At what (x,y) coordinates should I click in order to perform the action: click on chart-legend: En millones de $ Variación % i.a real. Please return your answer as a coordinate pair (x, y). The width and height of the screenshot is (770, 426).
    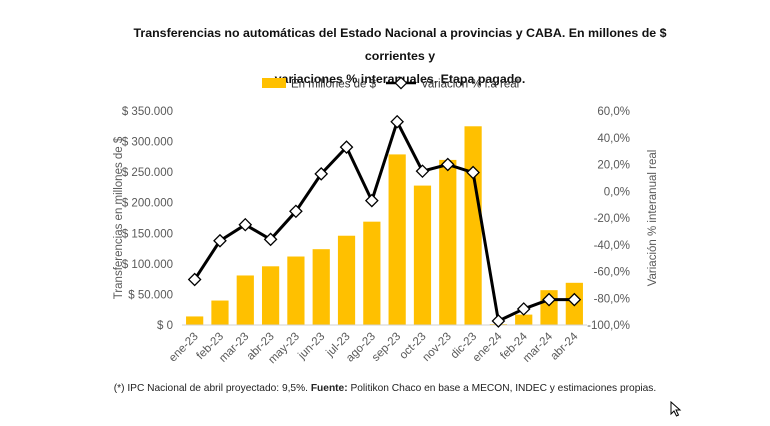
    Looking at the image, I should click on (390, 83).